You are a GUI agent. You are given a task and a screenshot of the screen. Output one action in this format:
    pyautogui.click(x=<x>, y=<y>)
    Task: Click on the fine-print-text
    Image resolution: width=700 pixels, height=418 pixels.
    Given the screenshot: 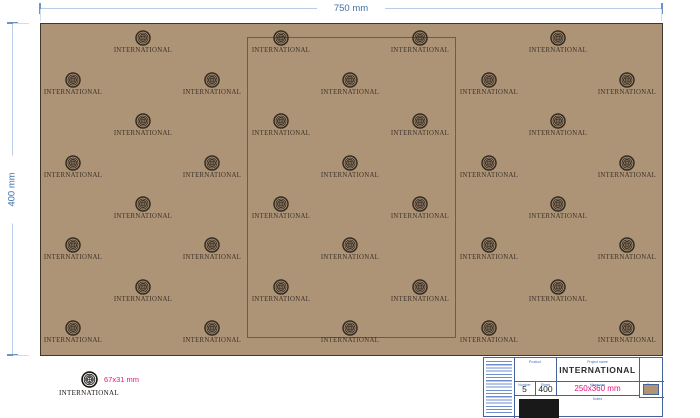 What is the action you would take?
    pyautogui.click(x=499, y=387)
    